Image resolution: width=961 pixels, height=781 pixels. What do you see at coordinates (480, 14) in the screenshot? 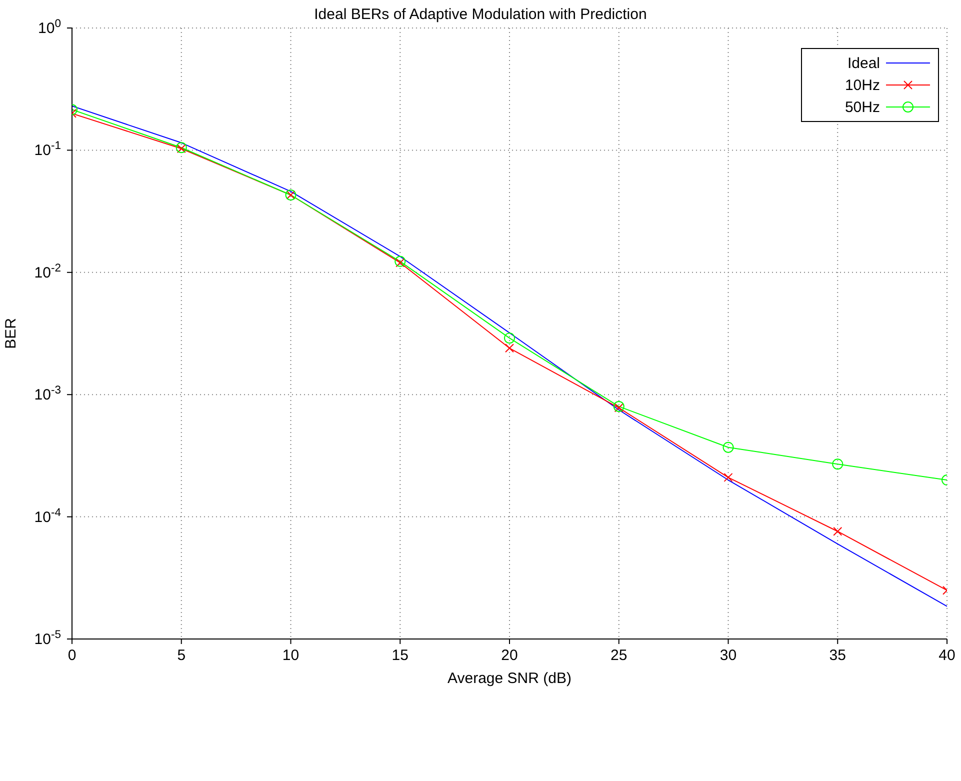
I see `chart-title: Ideal BERs of Adaptive Modulation with Prediction` at bounding box center [480, 14].